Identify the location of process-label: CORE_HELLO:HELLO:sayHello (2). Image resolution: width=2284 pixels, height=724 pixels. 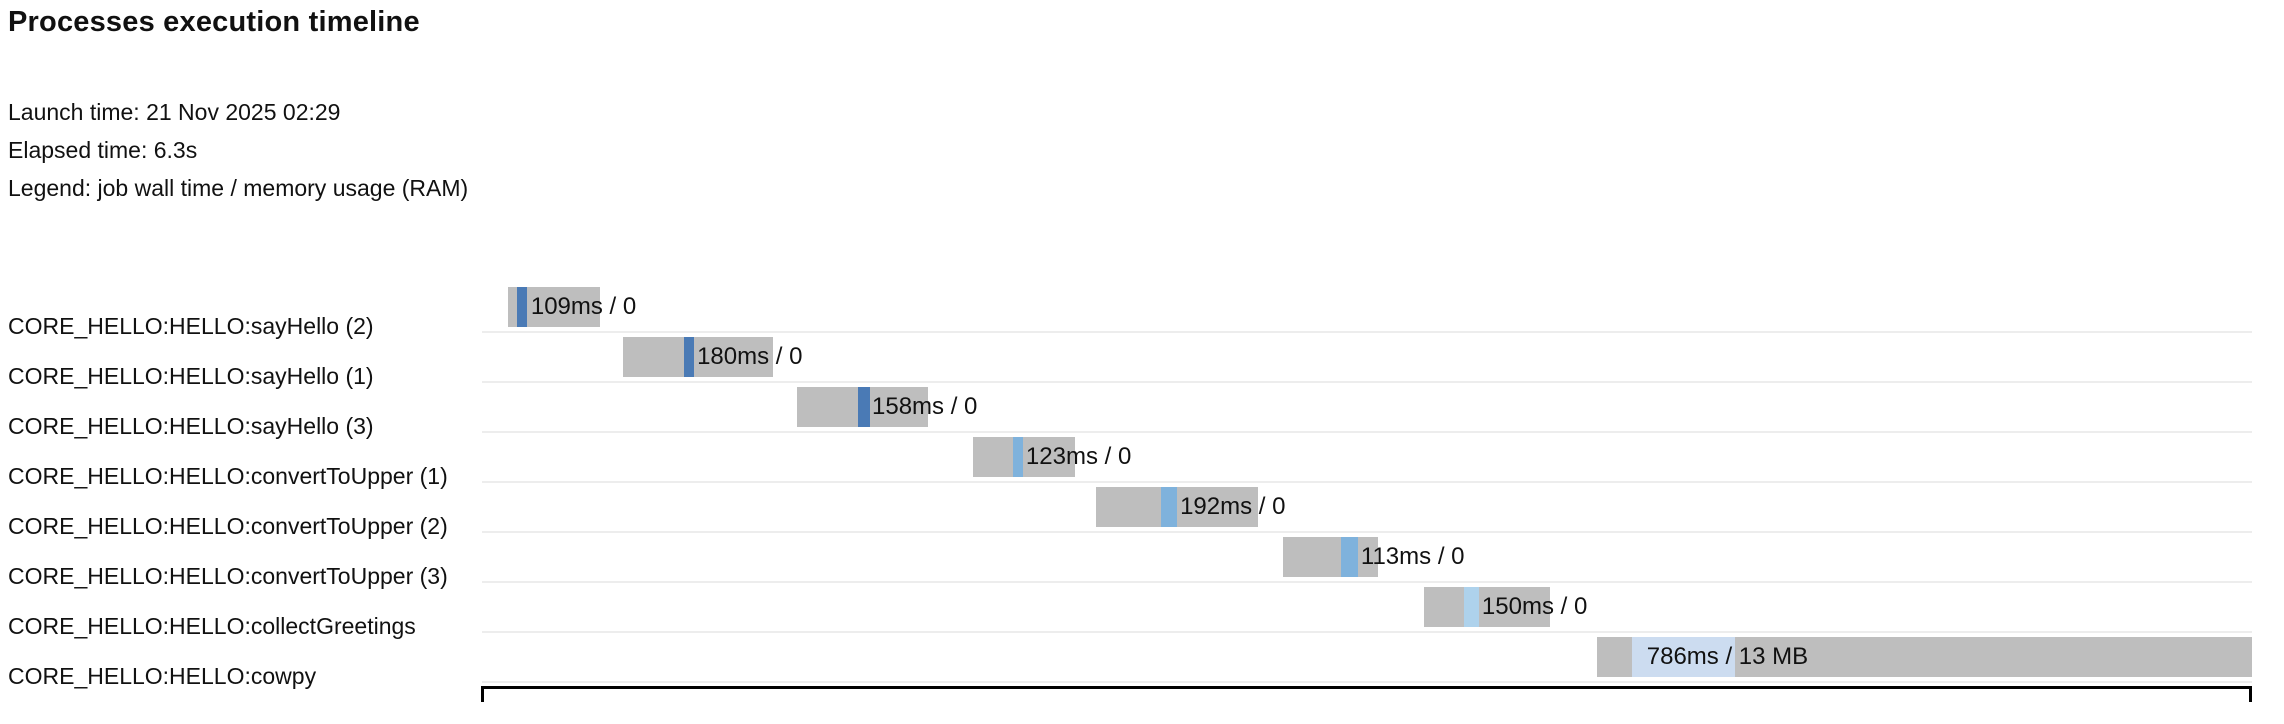
(191, 326).